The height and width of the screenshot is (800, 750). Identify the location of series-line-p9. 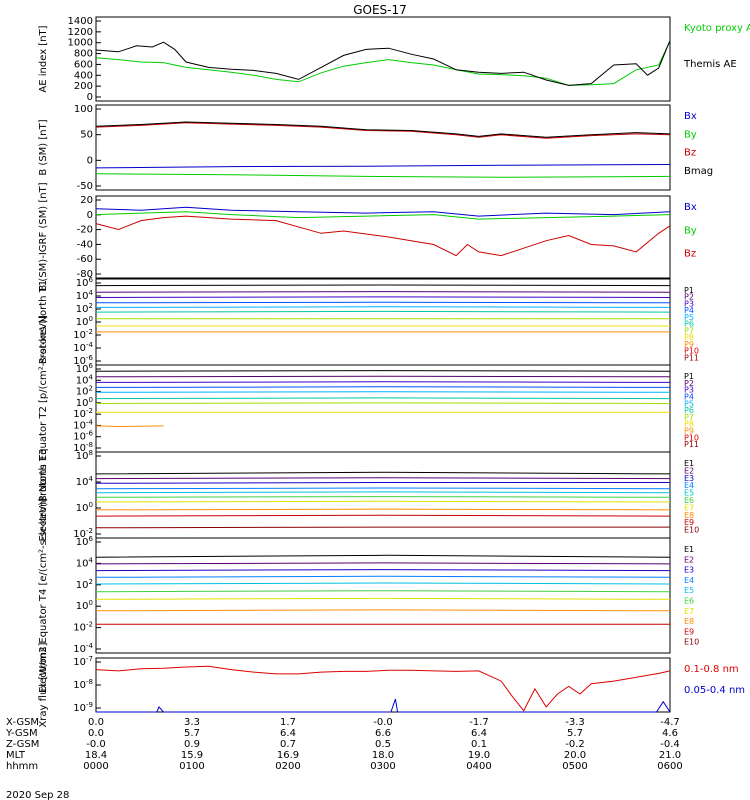
(129, 426).